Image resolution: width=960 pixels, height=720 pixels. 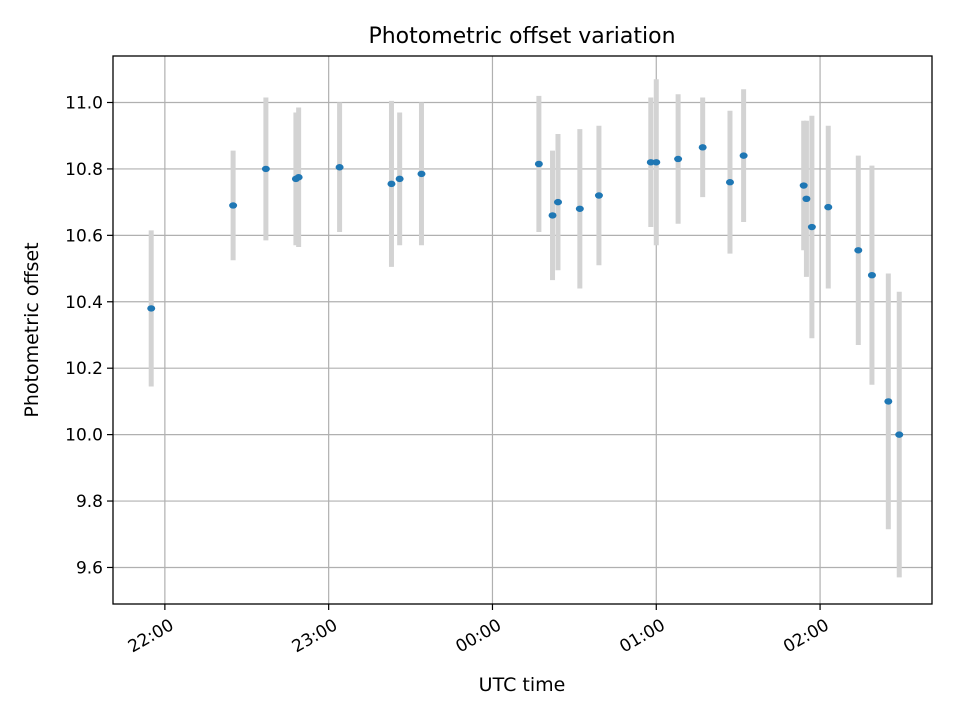 I want to click on y-tick-label: 10.0, so click(x=84, y=436).